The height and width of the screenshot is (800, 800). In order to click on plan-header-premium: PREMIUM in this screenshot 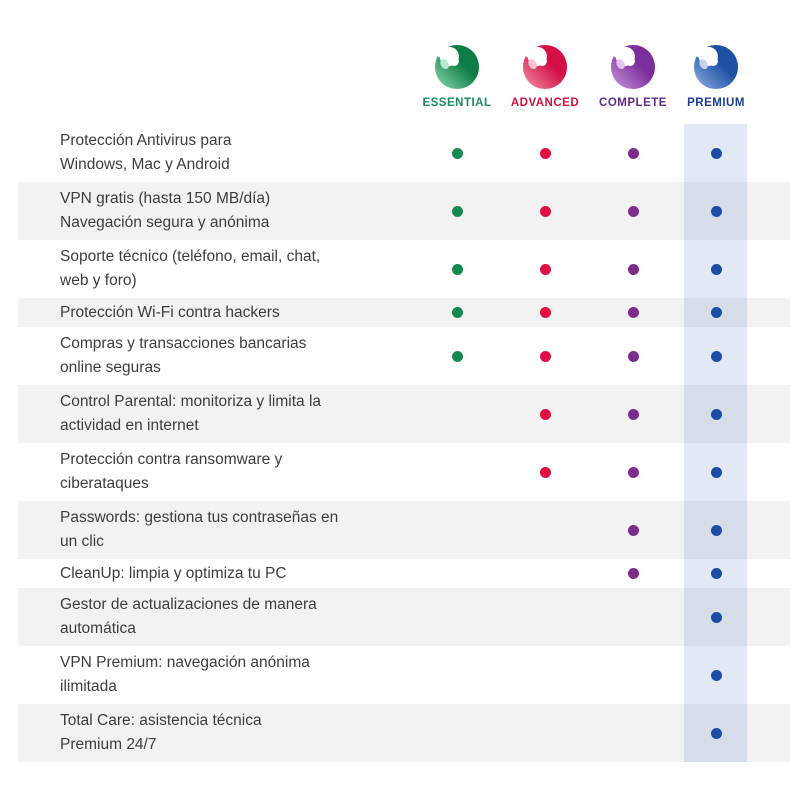, I will do `click(716, 84)`.